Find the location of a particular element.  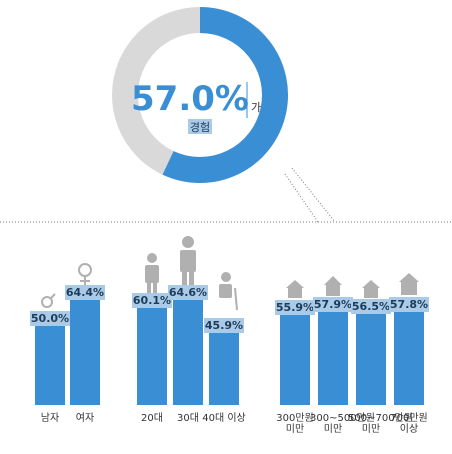

donut-label: 경험 is located at coordinates (200, 127).